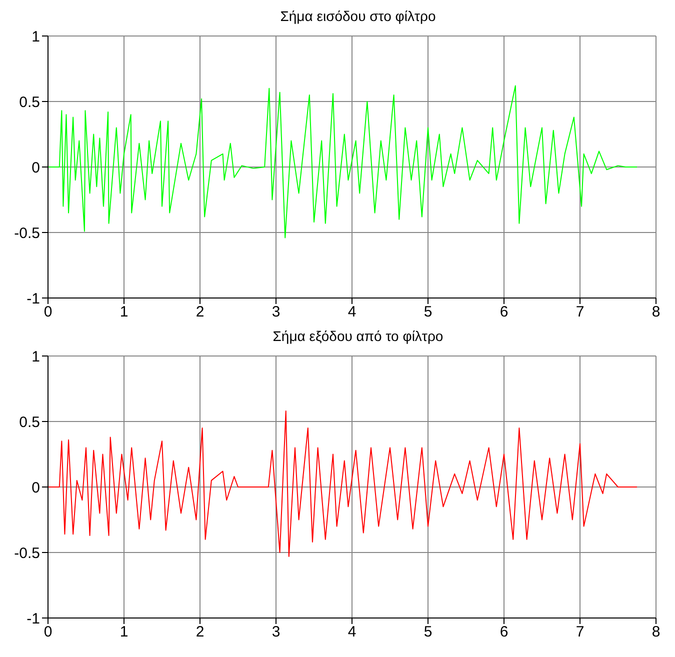 The width and height of the screenshot is (675, 657). I want to click on chart-title: Σήμα εξόδου από το φίλτρο, so click(358, 337).